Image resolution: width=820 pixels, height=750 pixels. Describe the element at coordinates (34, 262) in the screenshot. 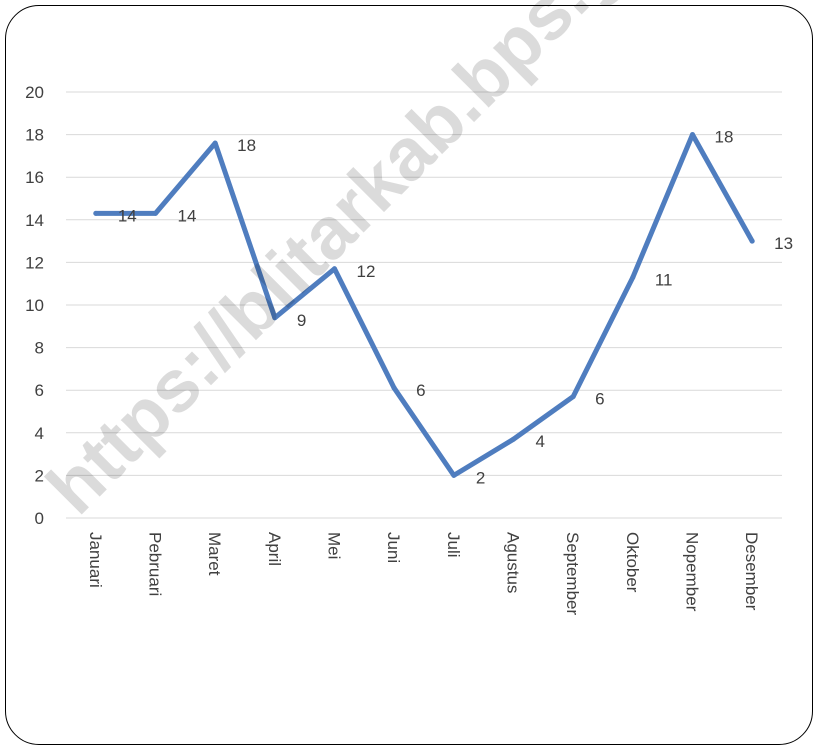

I see `y-tick-label: 12` at that location.